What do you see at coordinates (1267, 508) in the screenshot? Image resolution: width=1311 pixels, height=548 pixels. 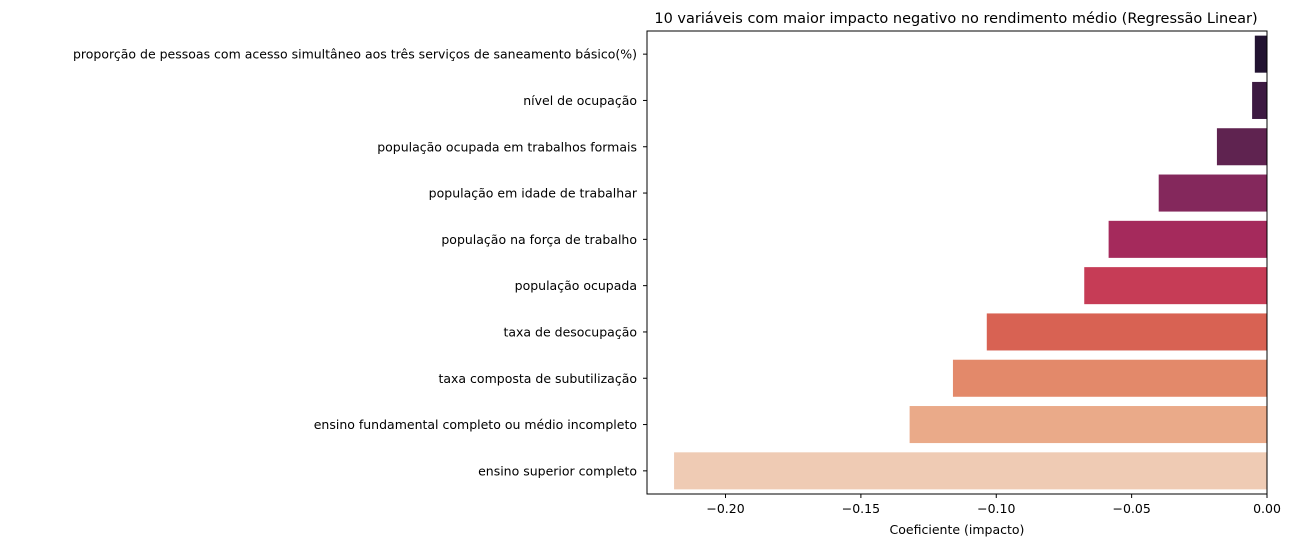 I see `x-tick-label-5: 0.00` at bounding box center [1267, 508].